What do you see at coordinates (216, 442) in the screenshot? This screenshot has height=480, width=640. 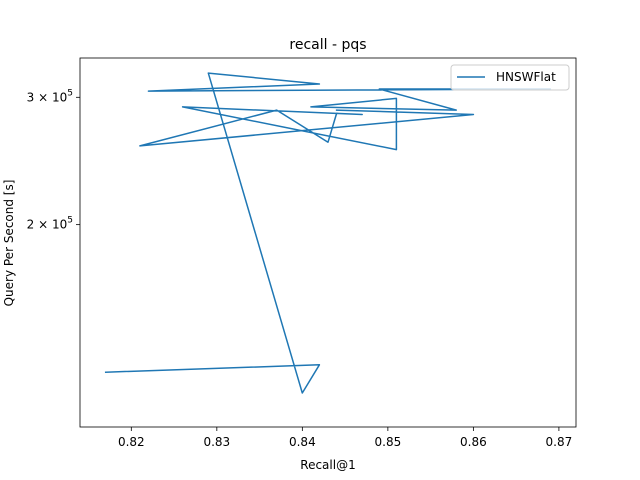 I see `x-tick-label: 0.83` at bounding box center [216, 442].